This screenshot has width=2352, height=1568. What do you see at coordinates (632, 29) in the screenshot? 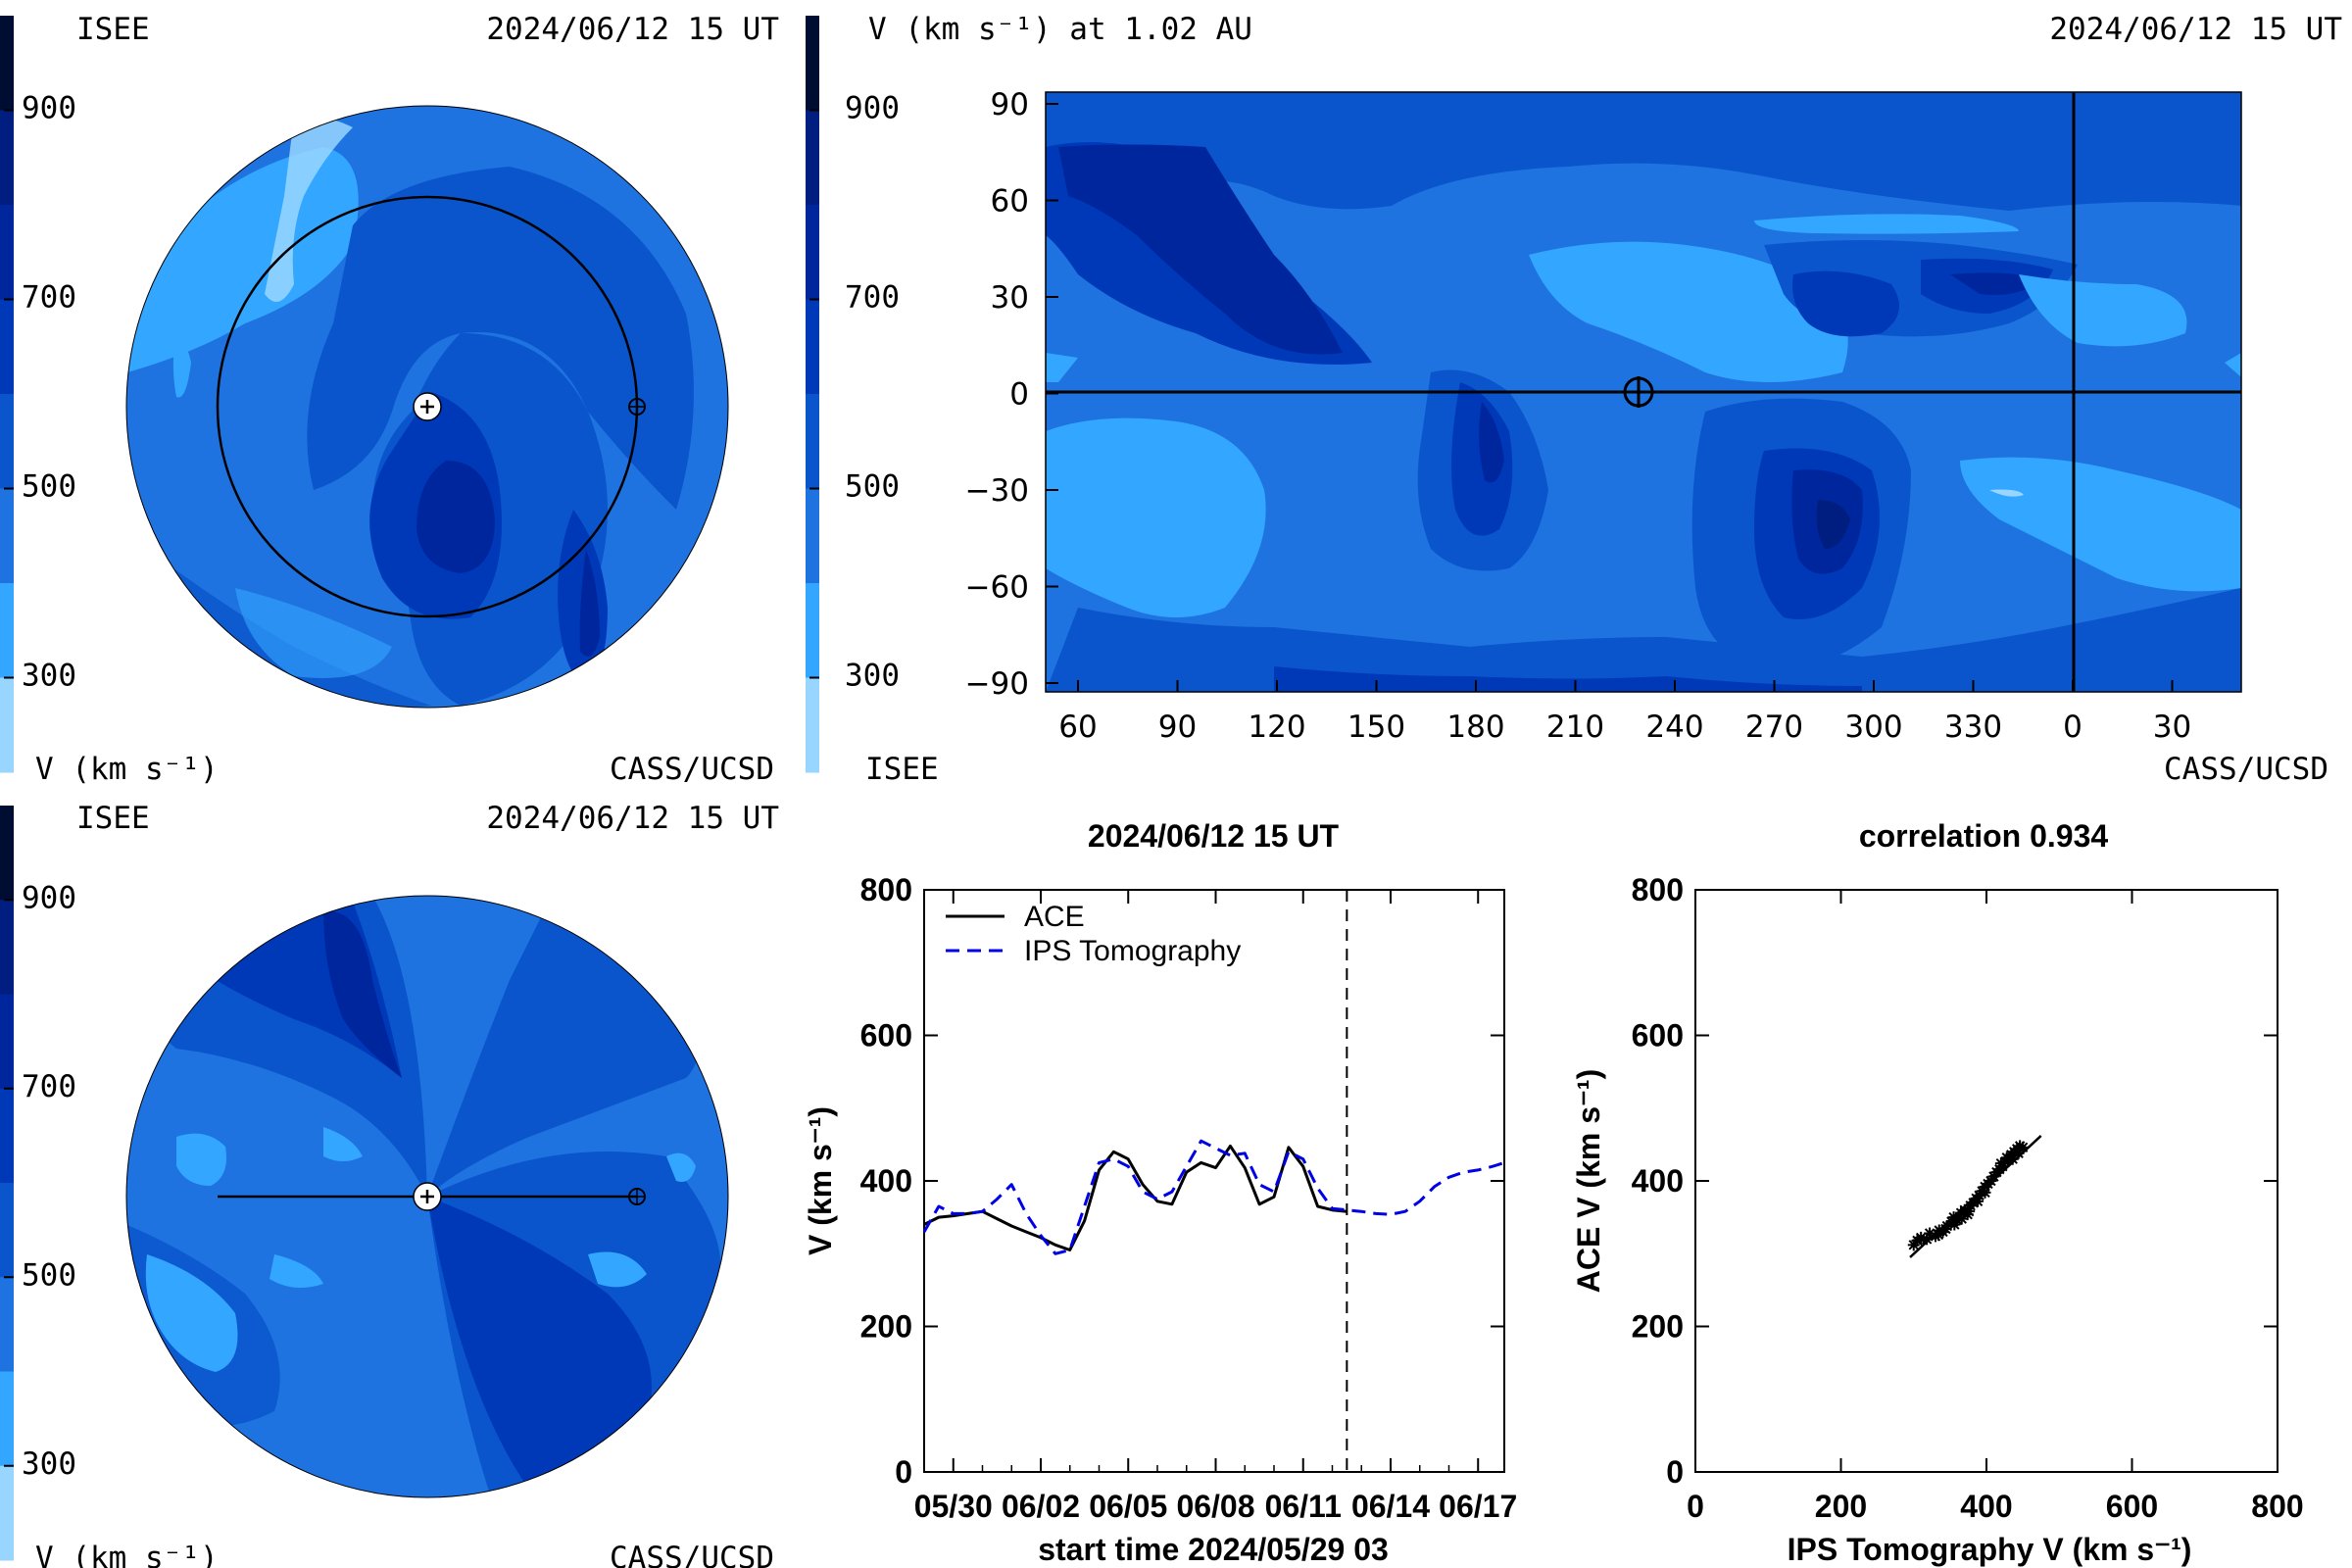
I see `panel-tl-timestamp: 2024/06/12 15 UT` at bounding box center [632, 29].